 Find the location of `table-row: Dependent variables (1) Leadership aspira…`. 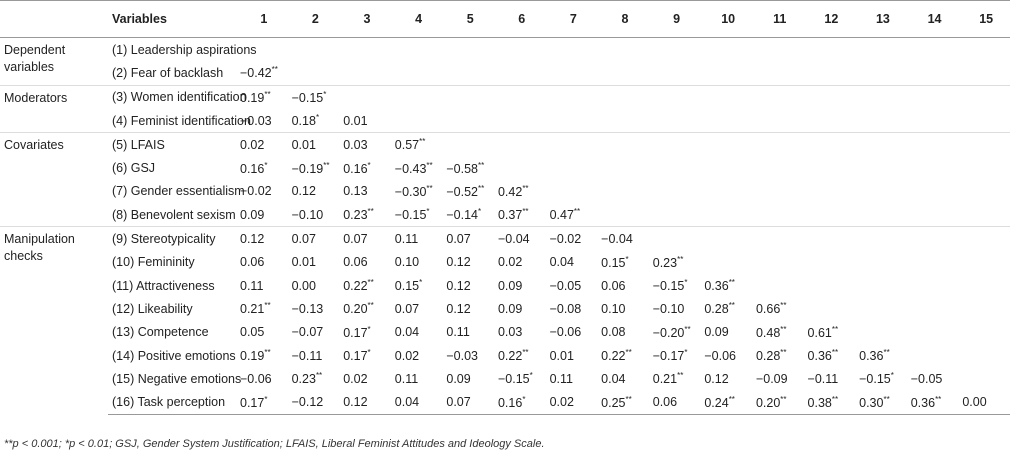

table-row: Dependent variables (1) Leadership aspira… is located at coordinates (505, 61).